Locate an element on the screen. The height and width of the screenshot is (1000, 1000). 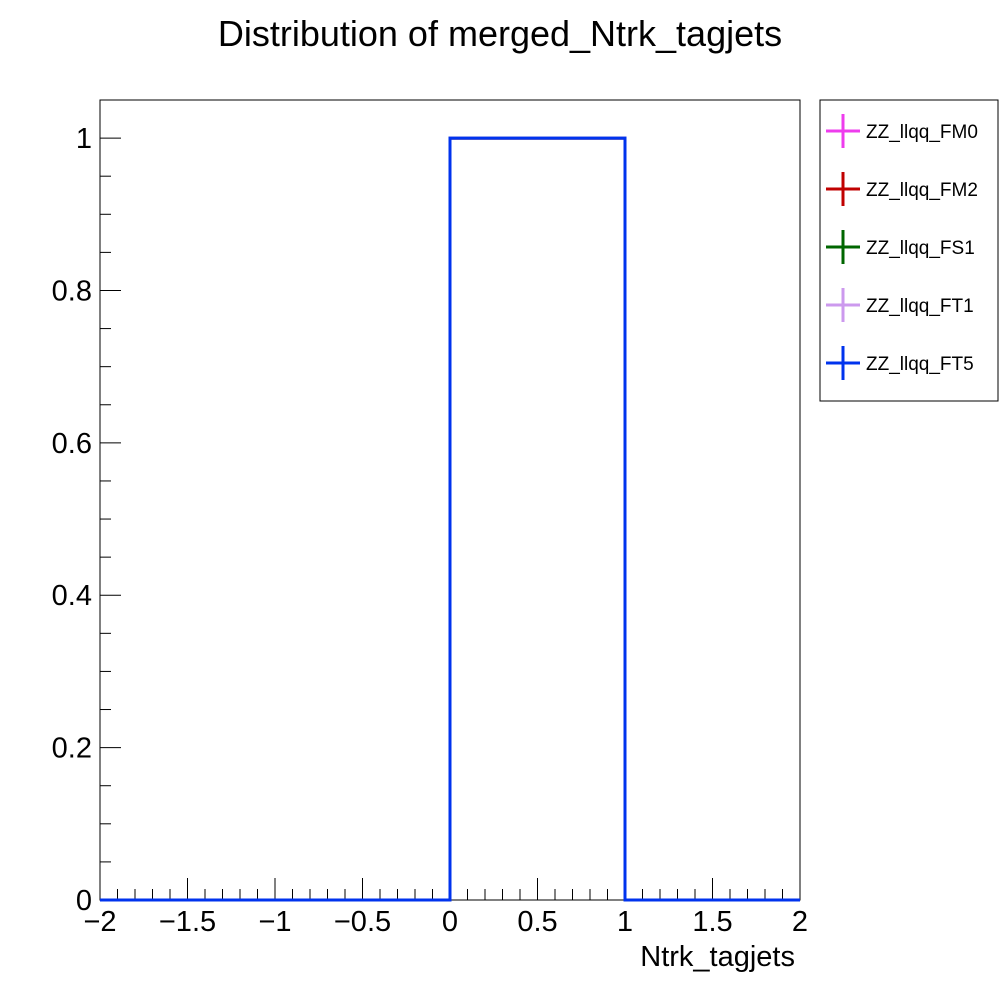
x-axis-label: Ntrk_tagjets is located at coordinates (717, 957).